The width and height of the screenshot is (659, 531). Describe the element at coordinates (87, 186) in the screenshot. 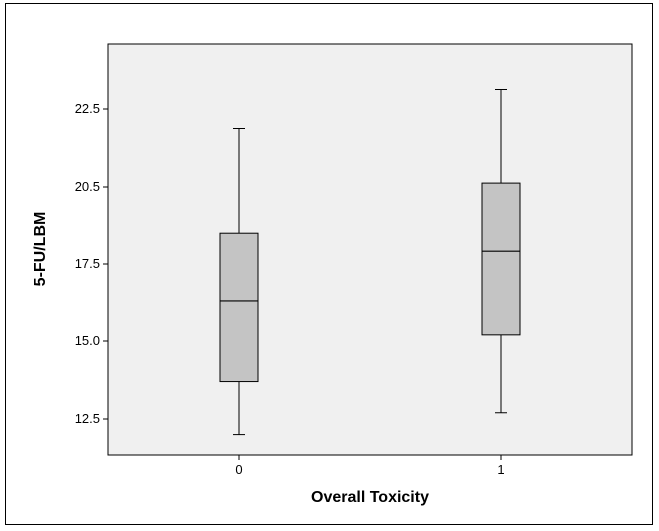

I see `y-tick-label: 20.5` at that location.